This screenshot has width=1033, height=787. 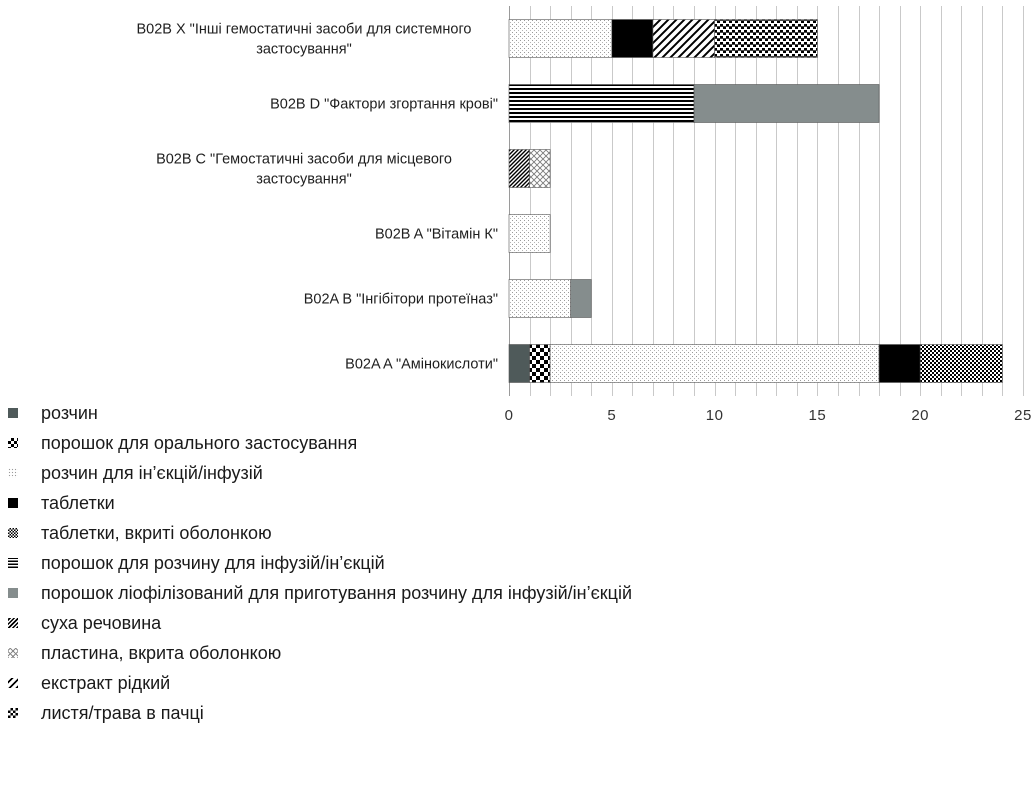 What do you see at coordinates (161, 653) in the screenshot?
I see `legend-label: пластина, вкрита оболонкою` at bounding box center [161, 653].